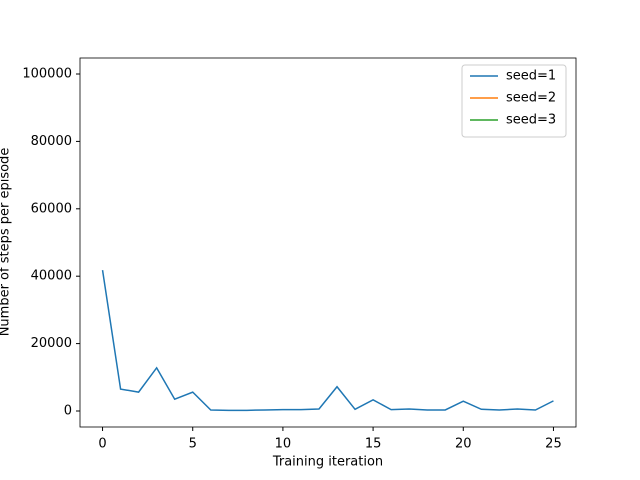  What do you see at coordinates (51, 343) in the screenshot?
I see `y-tick-label: 20000` at bounding box center [51, 343].